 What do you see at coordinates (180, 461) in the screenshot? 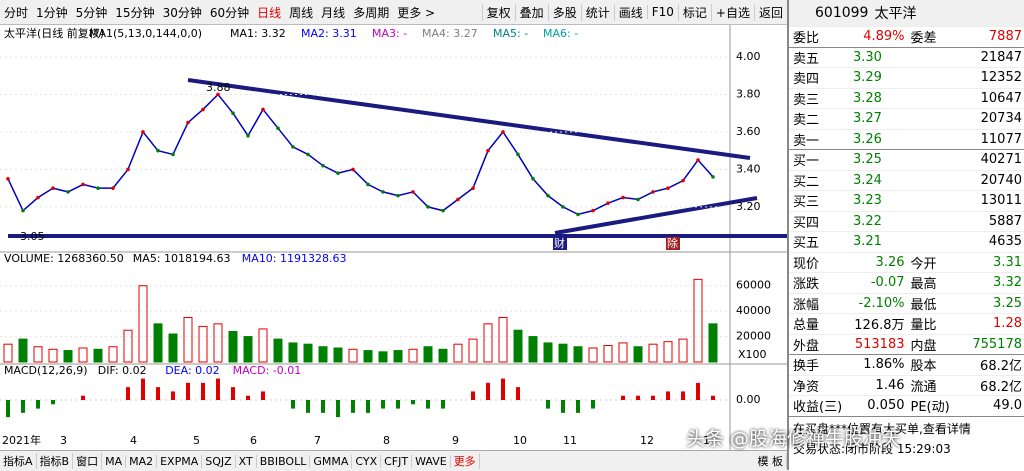
I see `indicator-tab: EXPMA` at bounding box center [180, 461].